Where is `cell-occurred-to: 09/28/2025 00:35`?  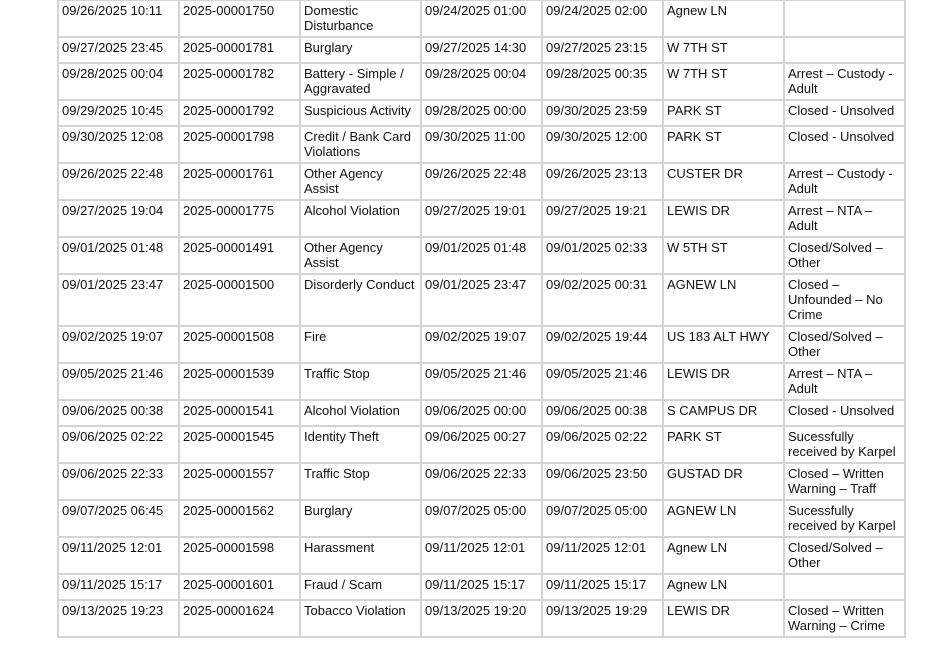 cell-occurred-to: 09/28/2025 00:35 is located at coordinates (602, 81).